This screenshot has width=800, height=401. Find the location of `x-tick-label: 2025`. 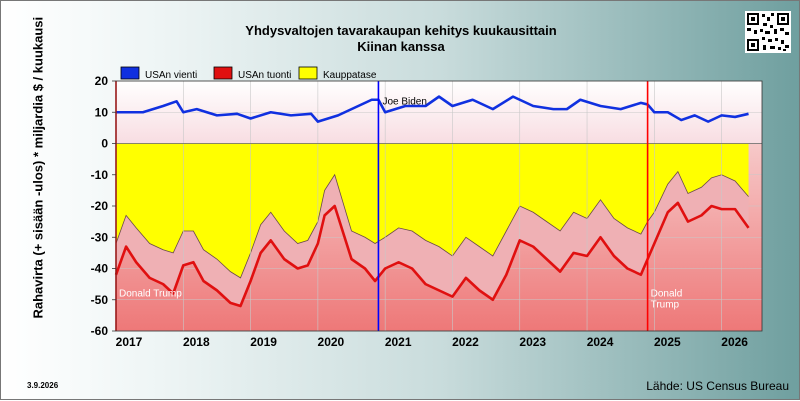

x-tick-label: 2025 is located at coordinates (667, 342).